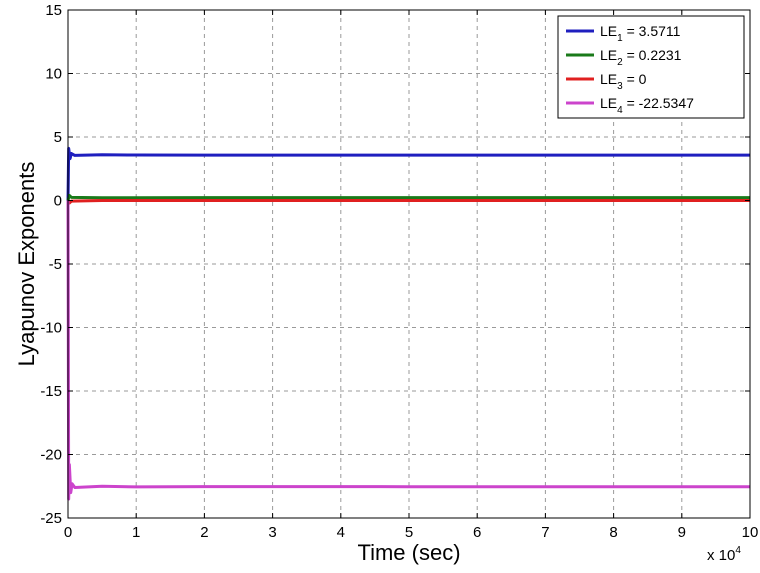  I want to click on y-tick-labels: -25 -20 -15 -10 -5 0 5 10 15, so click(51, 264).